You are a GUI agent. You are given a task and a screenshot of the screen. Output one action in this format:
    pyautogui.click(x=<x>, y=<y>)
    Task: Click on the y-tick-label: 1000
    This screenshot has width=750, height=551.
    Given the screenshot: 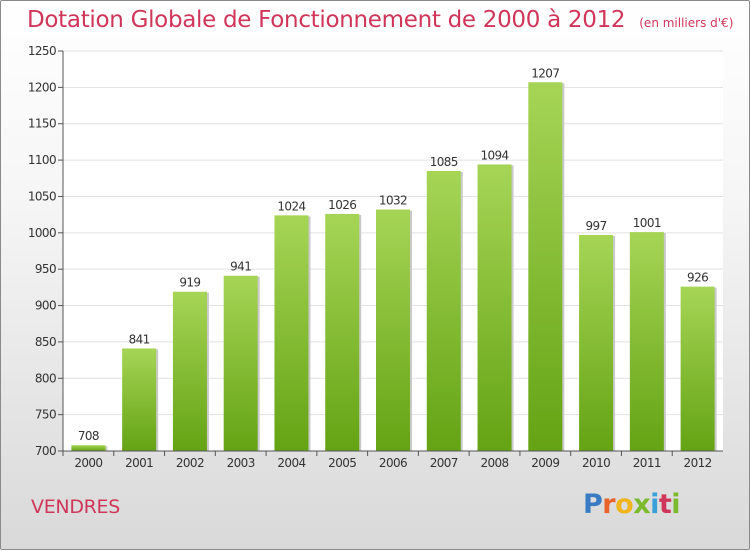 What is the action you would take?
    pyautogui.click(x=42, y=233)
    